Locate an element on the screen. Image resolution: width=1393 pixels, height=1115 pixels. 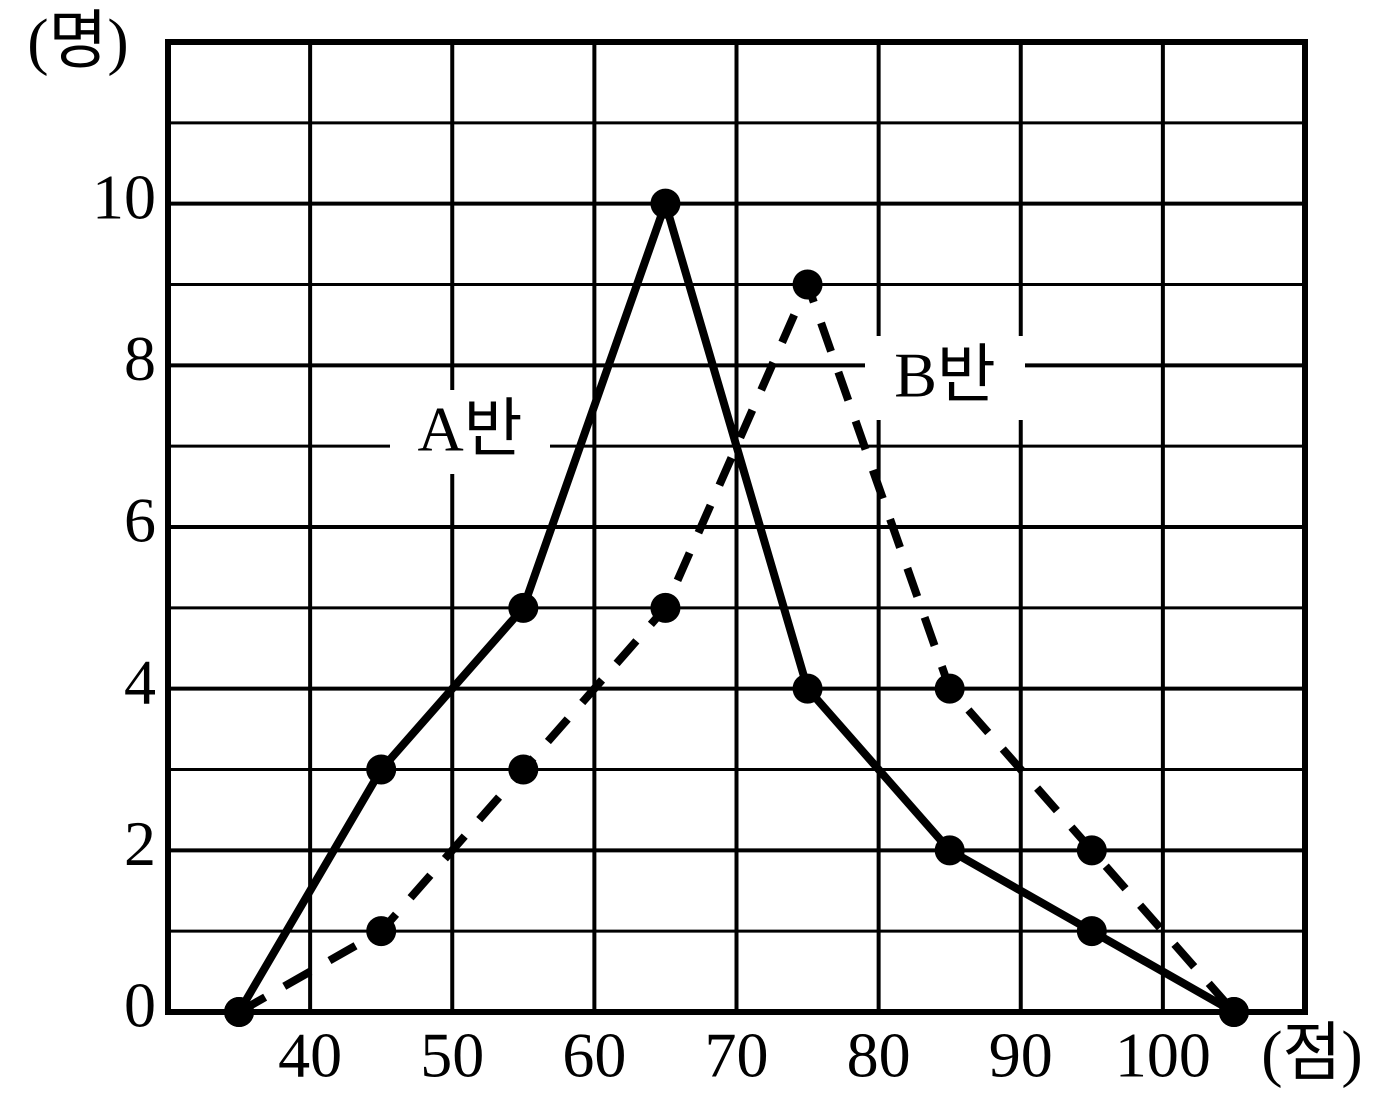
y-tick-label: 2 is located at coordinates (140, 843).